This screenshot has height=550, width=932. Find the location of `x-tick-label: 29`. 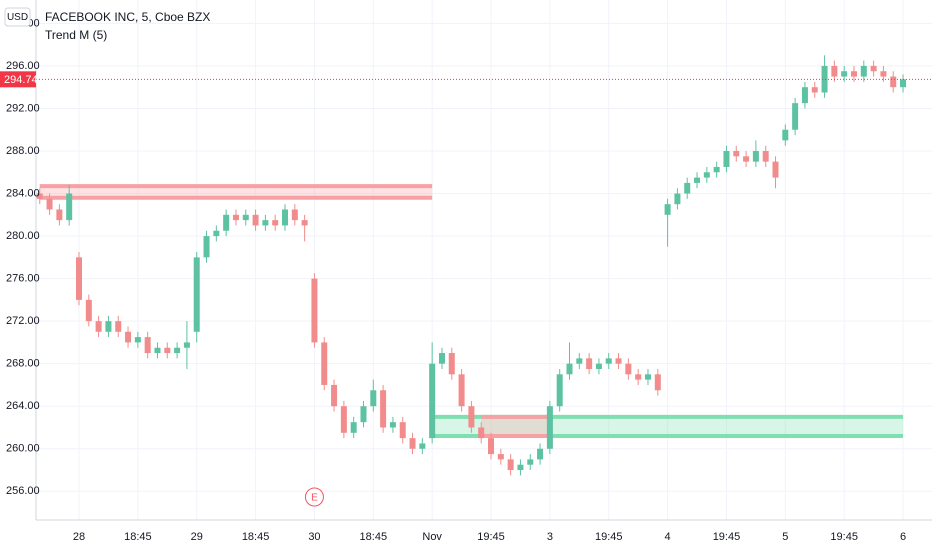

x-tick-label: 29 is located at coordinates (197, 537).